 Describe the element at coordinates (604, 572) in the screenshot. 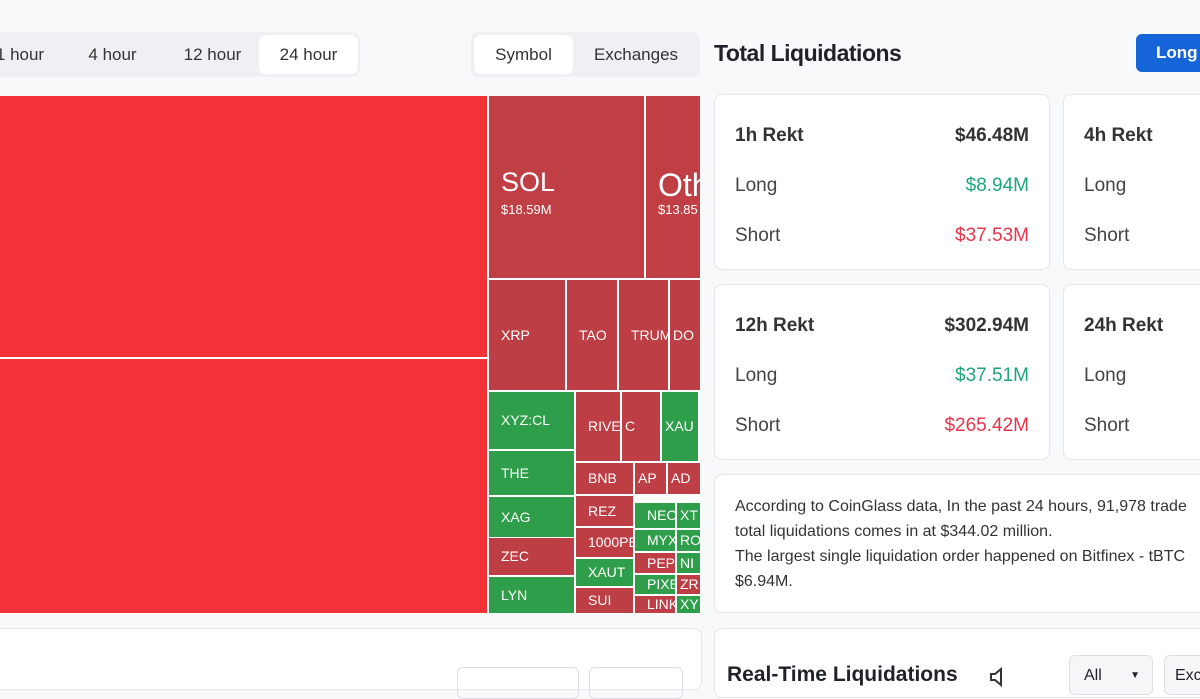

I see `treemap-tile: XAUT` at that location.